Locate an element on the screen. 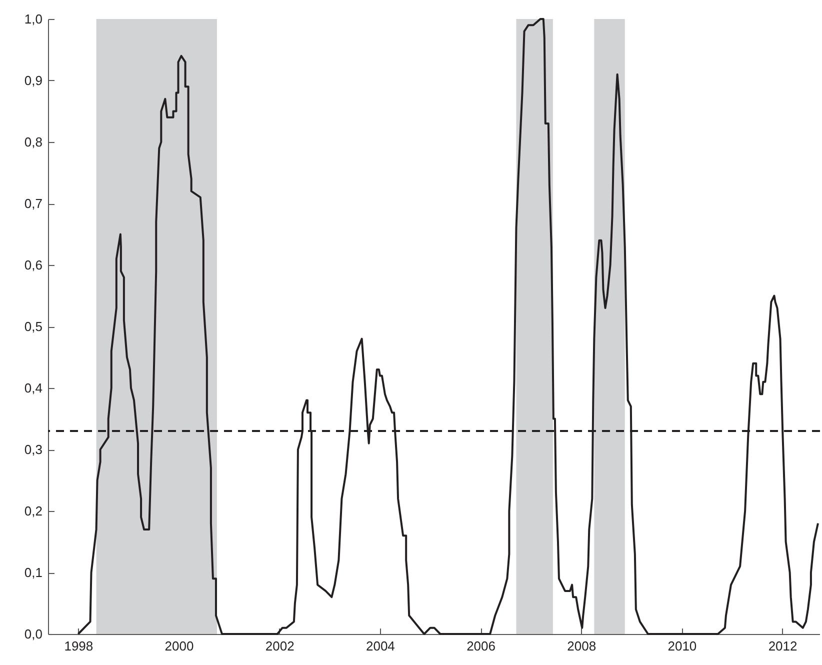 The height and width of the screenshot is (665, 822). y-tick-label: 0,1 is located at coordinates (33, 572).